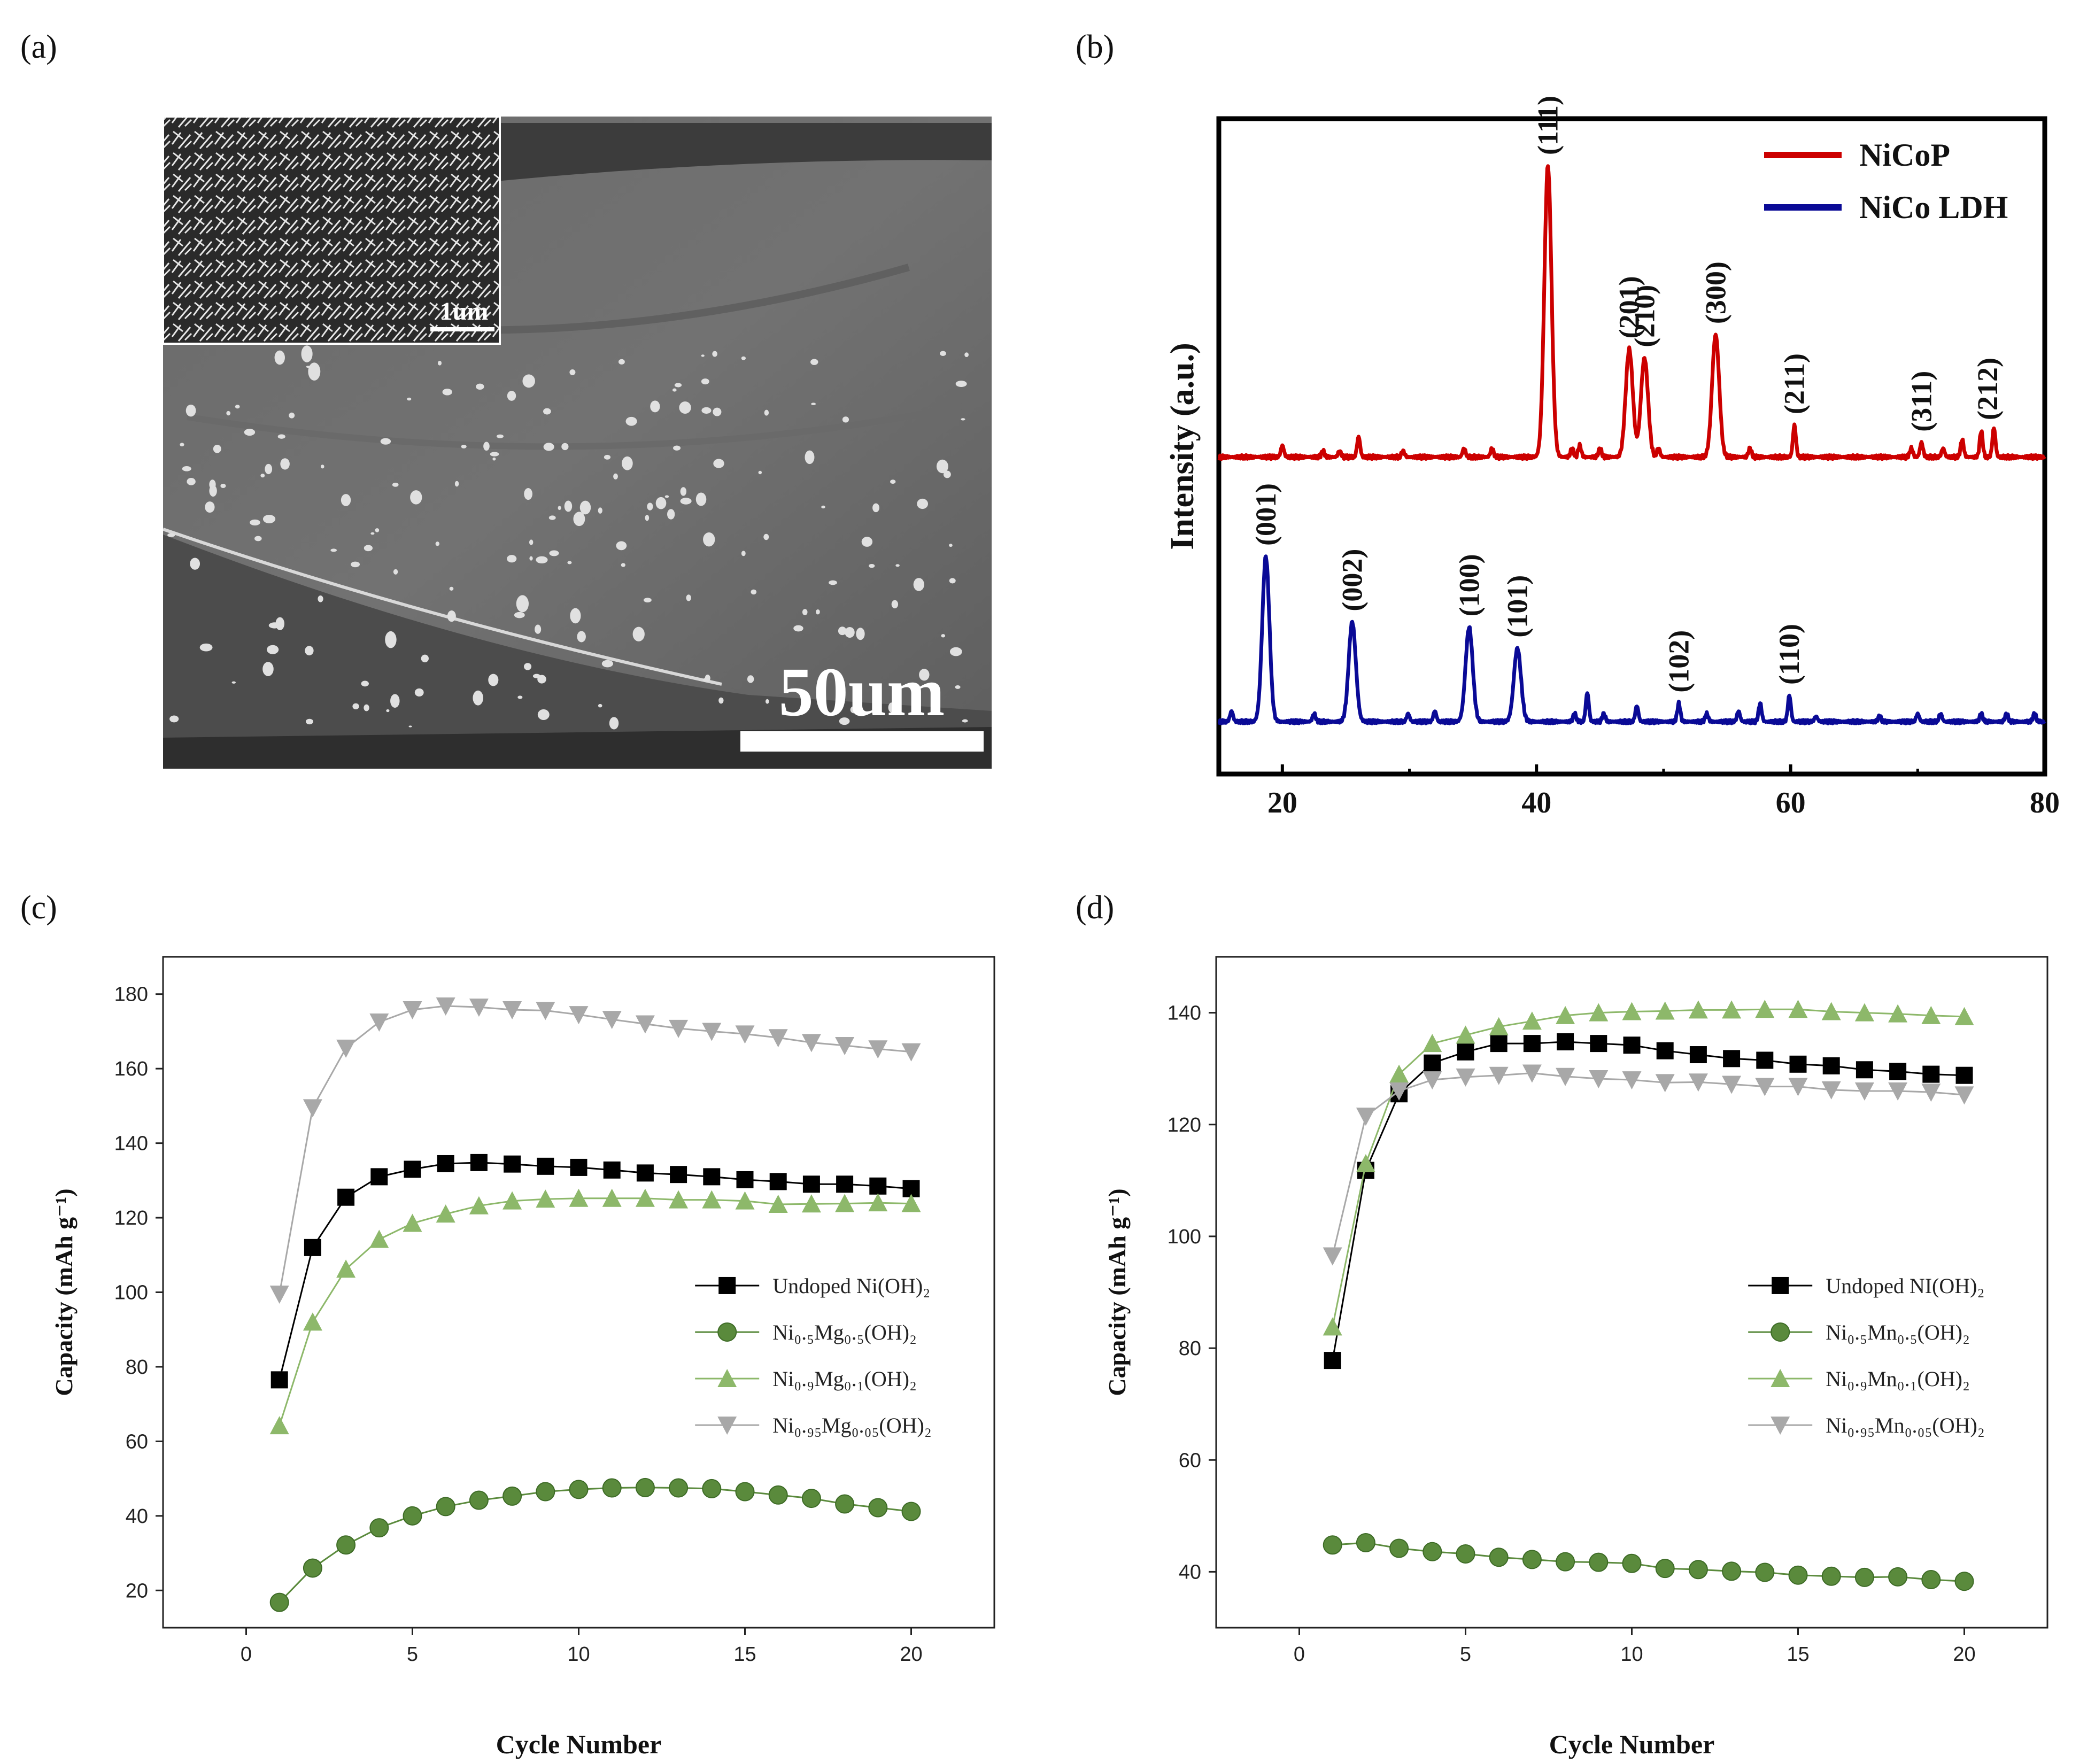 The image size is (2095, 1764). What do you see at coordinates (1190, 1348) in the screenshot?
I see `y-tick-label: 80` at bounding box center [1190, 1348].